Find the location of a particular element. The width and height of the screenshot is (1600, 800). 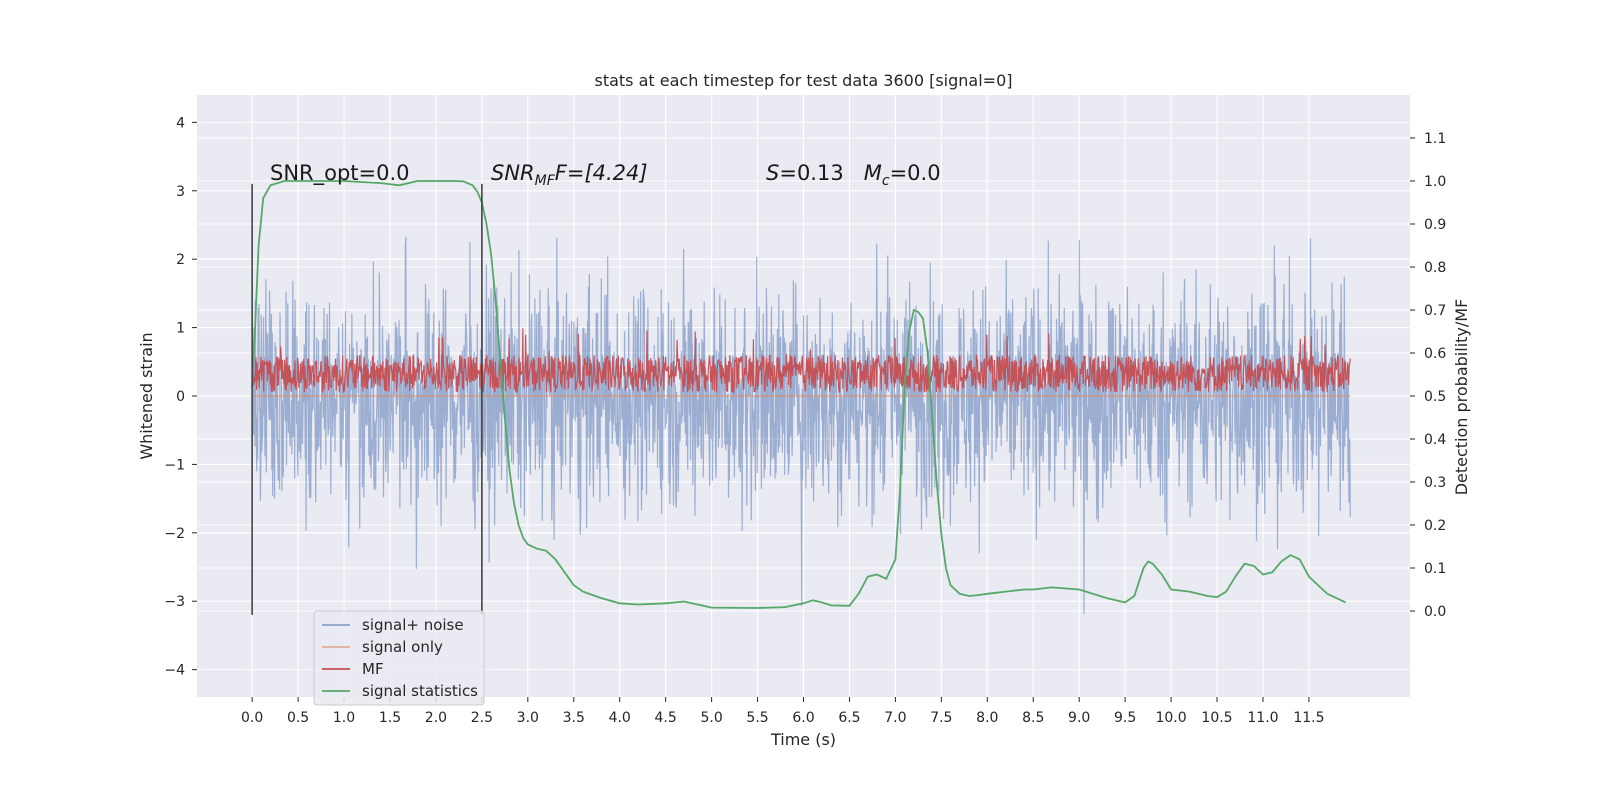

y-tick-label: 4 is located at coordinates (180, 123).